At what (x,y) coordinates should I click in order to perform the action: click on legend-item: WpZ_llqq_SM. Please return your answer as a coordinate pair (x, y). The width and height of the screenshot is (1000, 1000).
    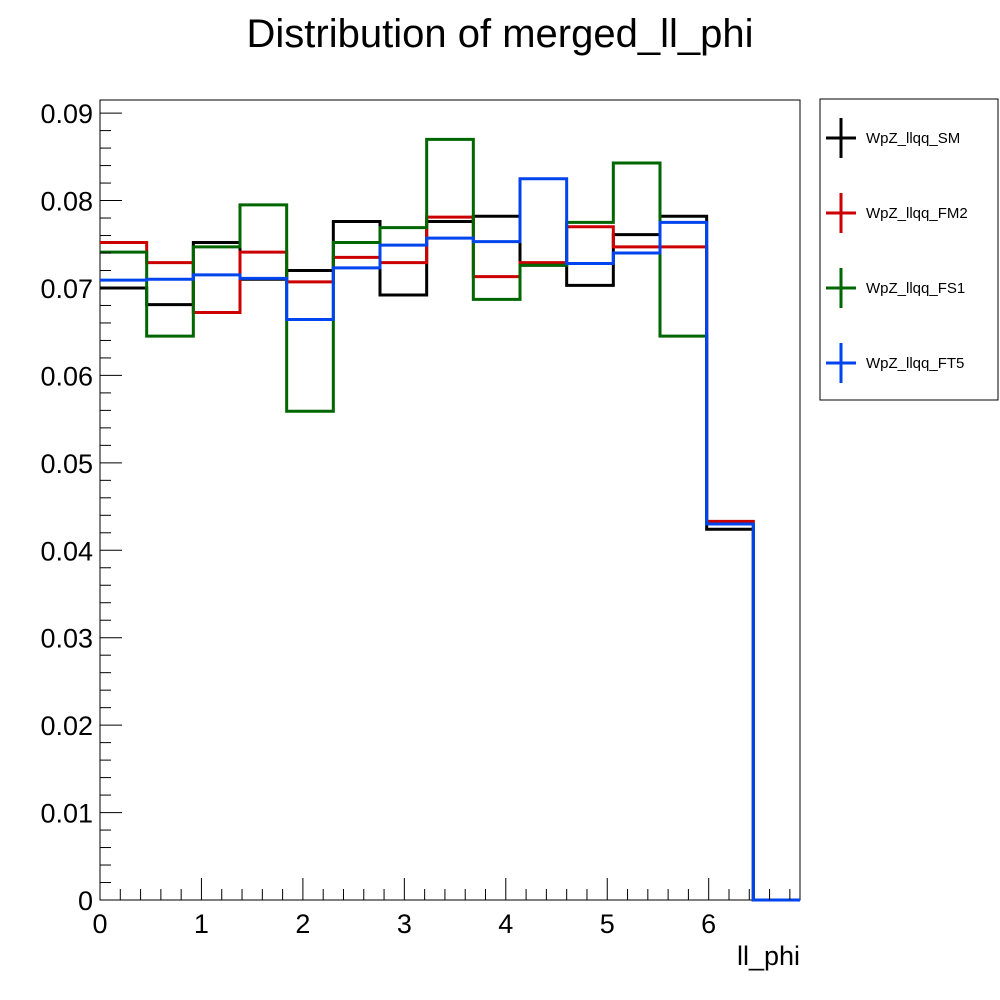
    Looking at the image, I should click on (893, 138).